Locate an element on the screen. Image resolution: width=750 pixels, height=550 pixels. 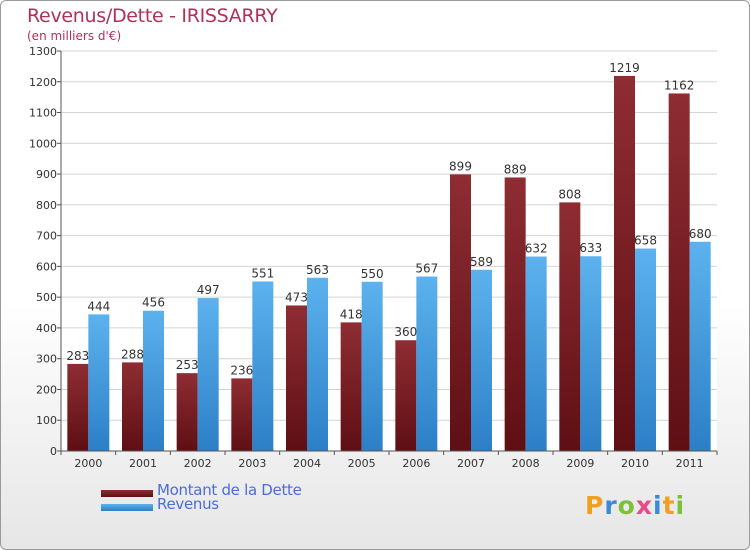
y-tick-label: 500 is located at coordinates (46, 297).